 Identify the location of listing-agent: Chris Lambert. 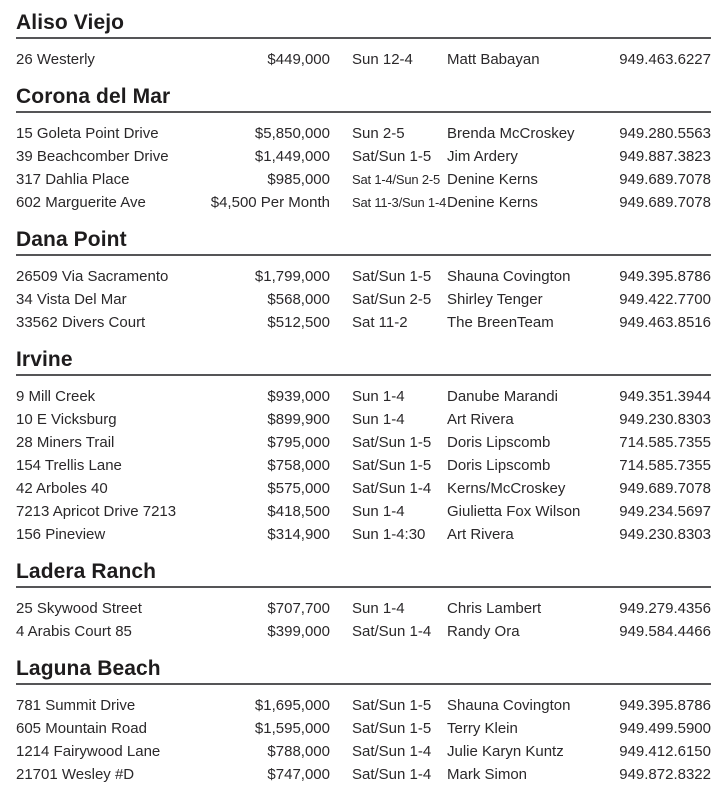
(494, 608).